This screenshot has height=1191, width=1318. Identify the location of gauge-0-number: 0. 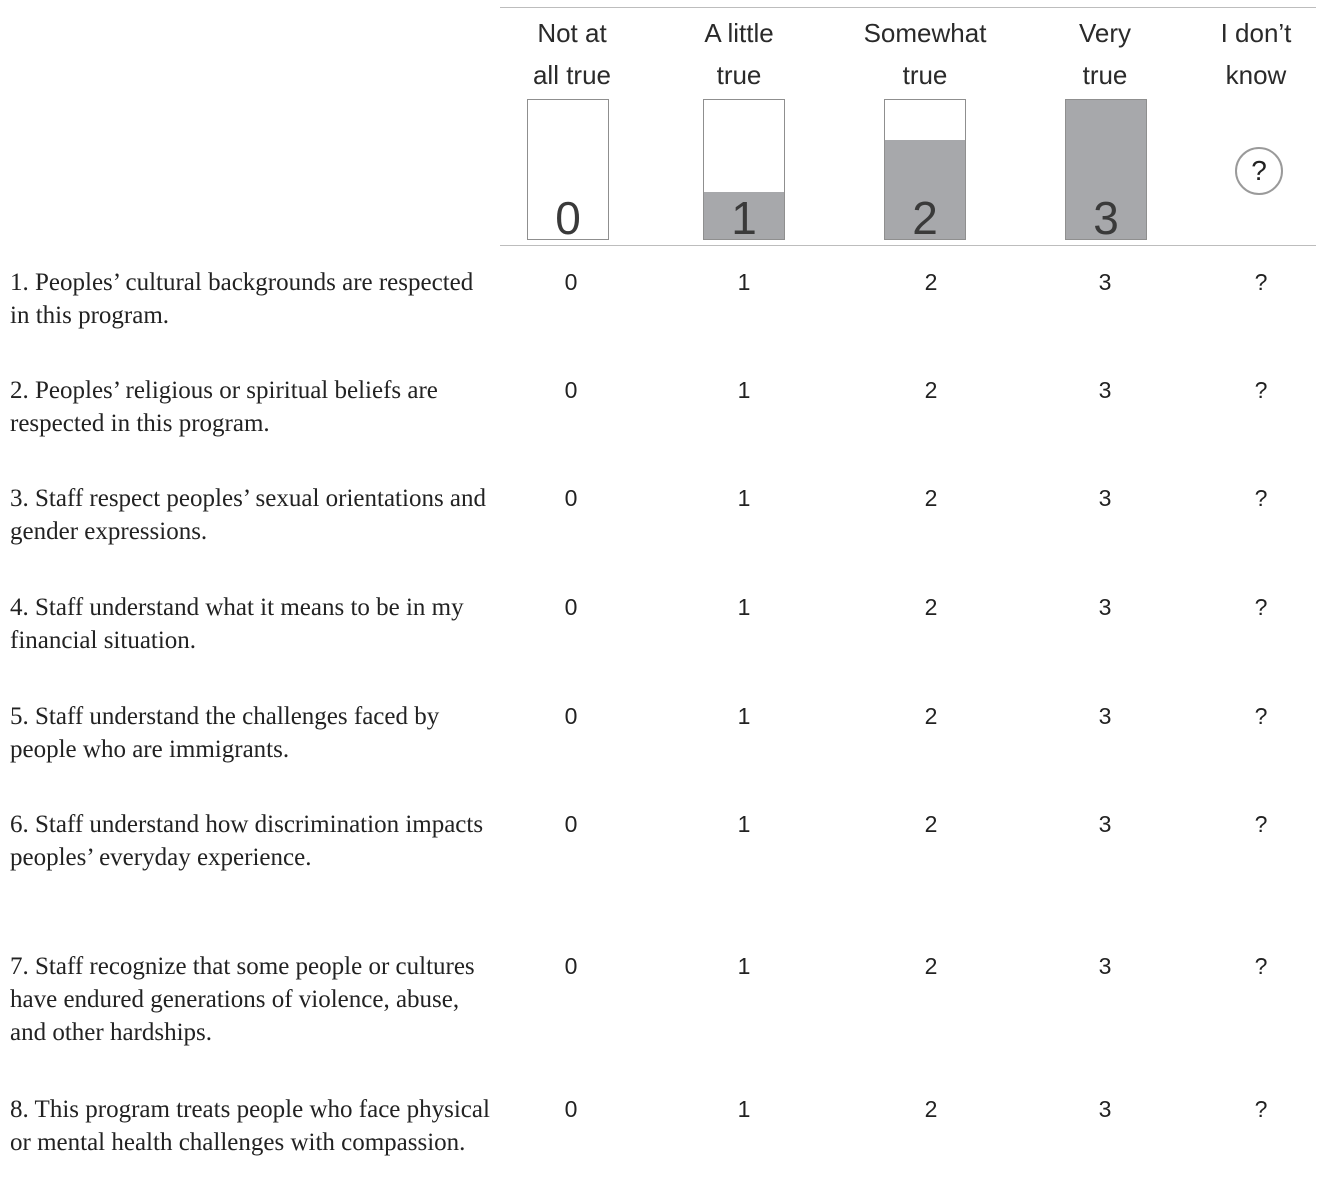
(568, 216).